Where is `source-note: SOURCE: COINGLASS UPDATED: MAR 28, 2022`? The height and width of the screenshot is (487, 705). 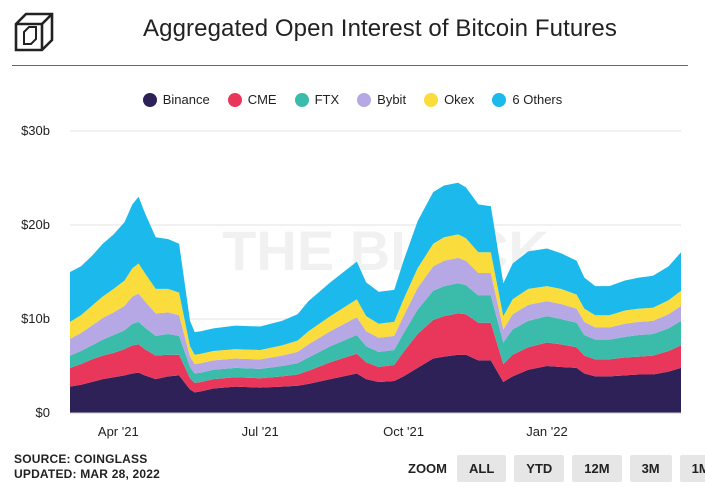 source-note: SOURCE: COINGLASS UPDATED: MAR 28, 2022 is located at coordinates (87, 467).